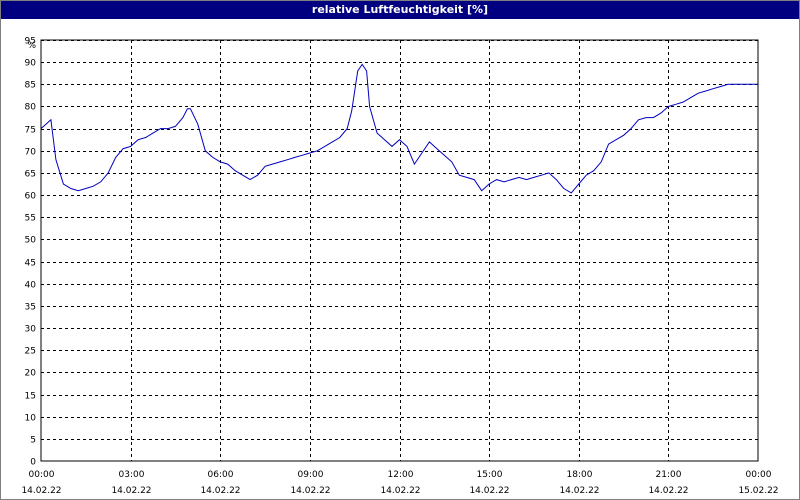 The image size is (800, 500). Describe the element at coordinates (31, 241) in the screenshot. I see `y-tick-label: 50` at that location.